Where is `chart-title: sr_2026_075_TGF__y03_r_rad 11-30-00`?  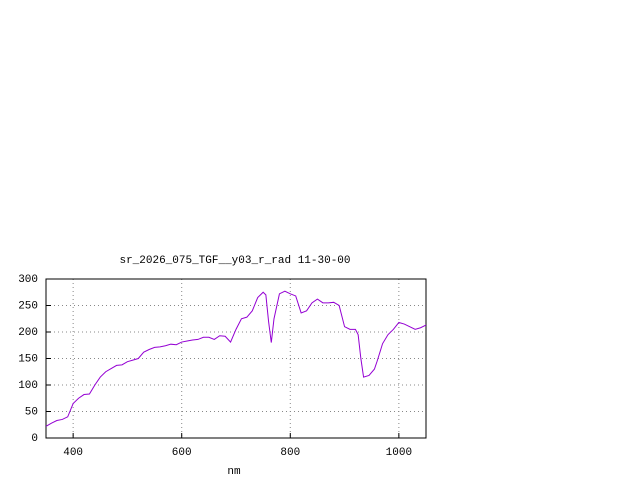 chart-title: sr_2026_075_TGF__y03_r_rad 11-30-00 is located at coordinates (234, 261).